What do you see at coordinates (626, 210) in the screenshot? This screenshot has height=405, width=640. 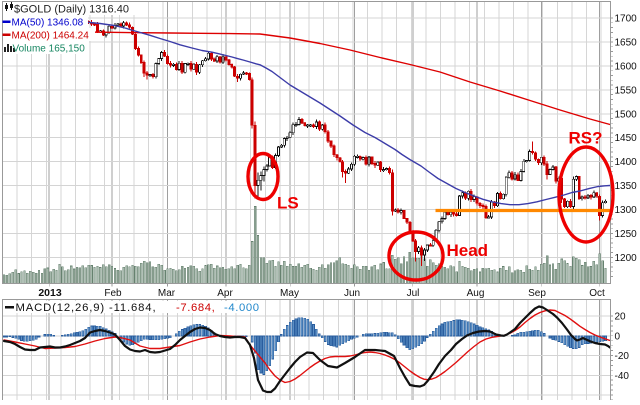 I see `svg-text: 1300` at bounding box center [626, 210].